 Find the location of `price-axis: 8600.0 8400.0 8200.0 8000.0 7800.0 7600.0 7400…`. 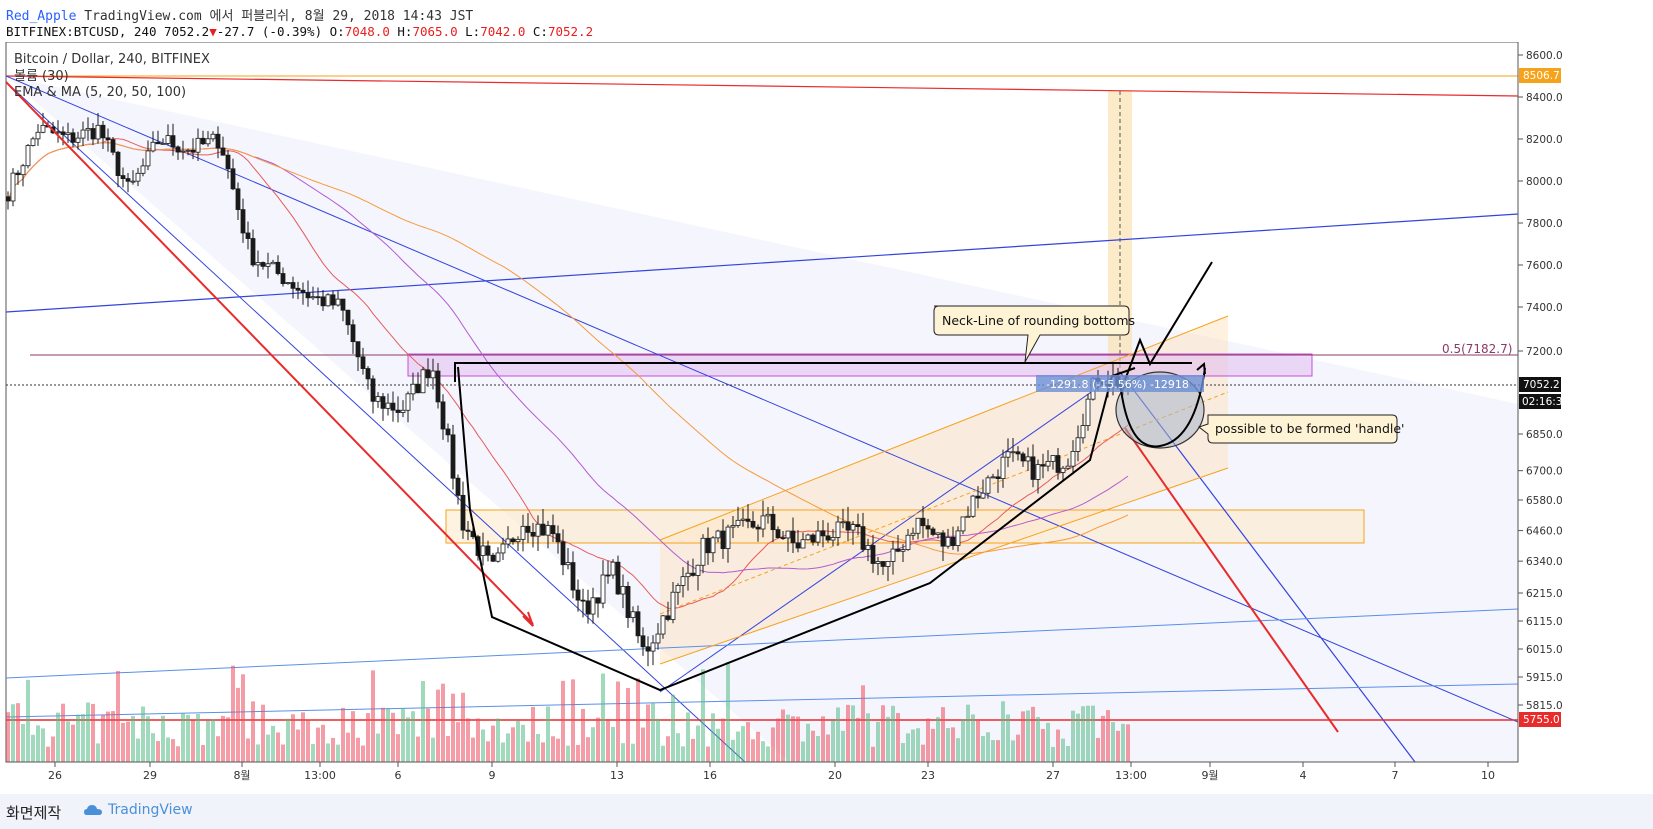

price-axis: 8600.0 8400.0 8200.0 8000.0 7800.0 7600.0 7400… is located at coordinates (1540, 402).